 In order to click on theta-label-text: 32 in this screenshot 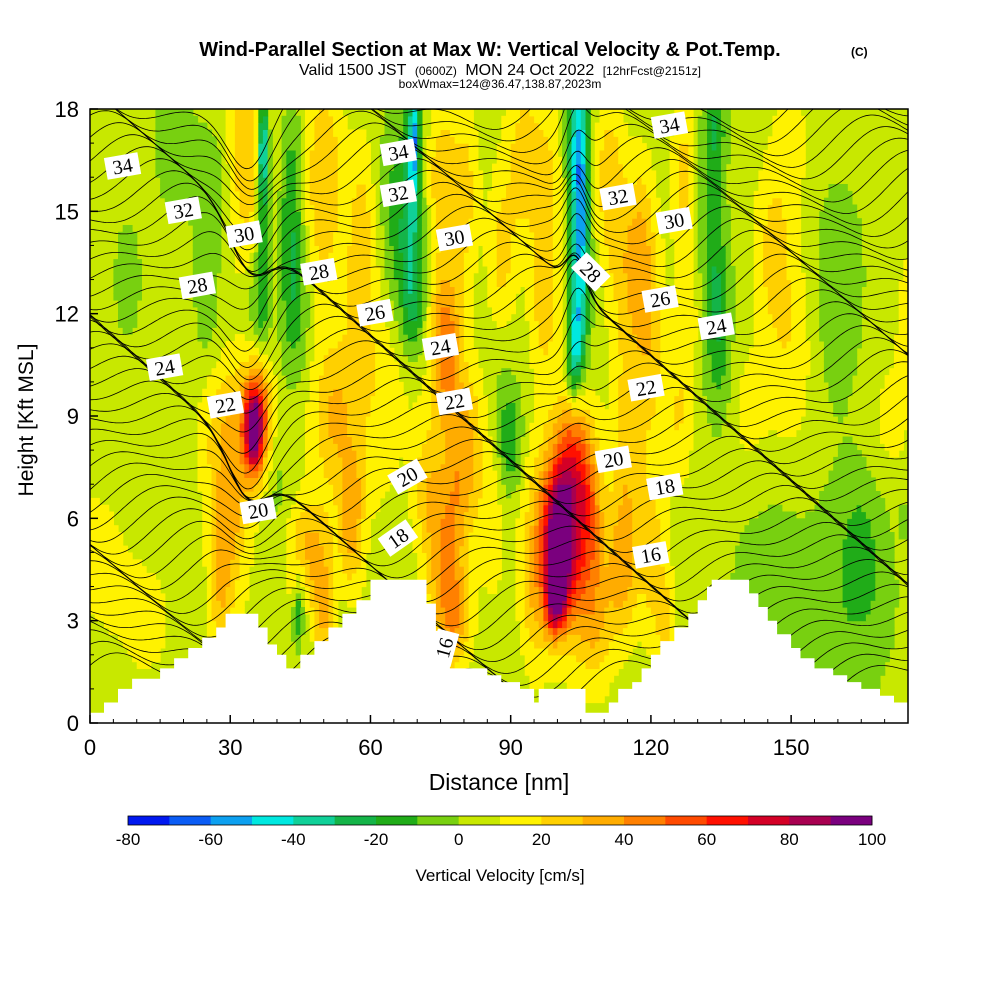, I will do `click(184, 211)`.